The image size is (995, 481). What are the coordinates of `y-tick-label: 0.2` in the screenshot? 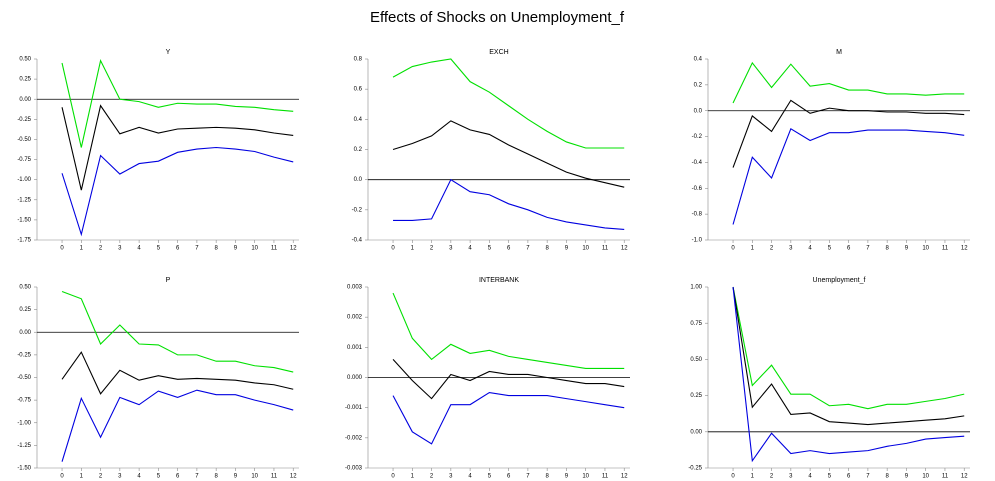 It's located at (358, 150).